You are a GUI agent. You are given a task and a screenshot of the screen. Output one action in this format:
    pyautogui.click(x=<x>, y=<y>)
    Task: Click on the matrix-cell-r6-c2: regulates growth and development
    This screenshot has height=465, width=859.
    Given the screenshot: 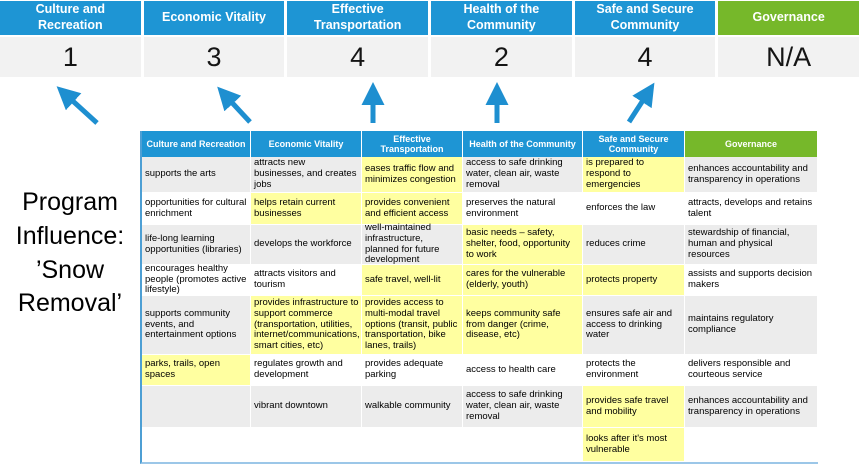 What is the action you would take?
    pyautogui.click(x=306, y=370)
    